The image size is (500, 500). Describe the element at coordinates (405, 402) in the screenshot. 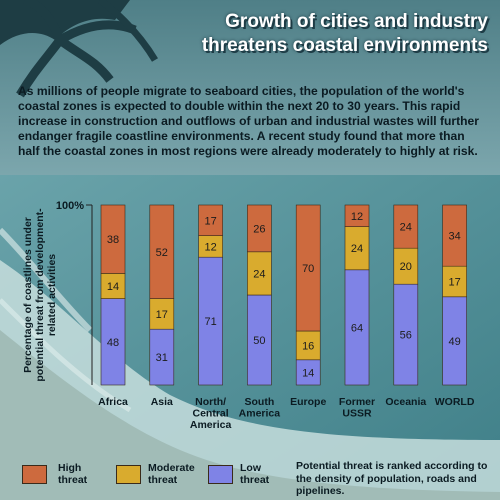

I see `x-tick-label-6: Oceania` at that location.